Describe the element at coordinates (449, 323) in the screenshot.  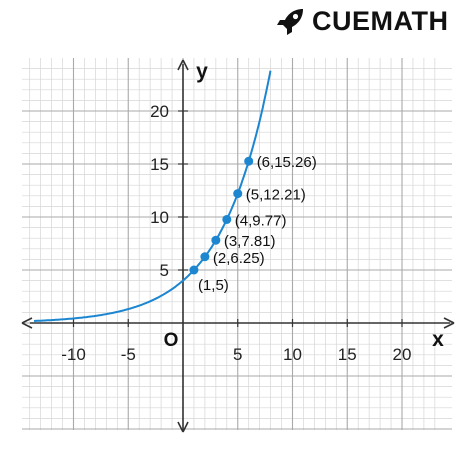
I see `x-axis-right-arrow` at that location.